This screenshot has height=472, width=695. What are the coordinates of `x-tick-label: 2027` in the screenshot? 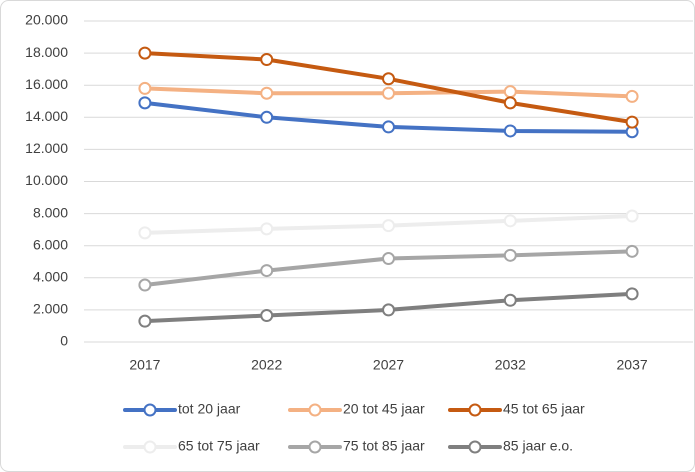 It's located at (388, 365).